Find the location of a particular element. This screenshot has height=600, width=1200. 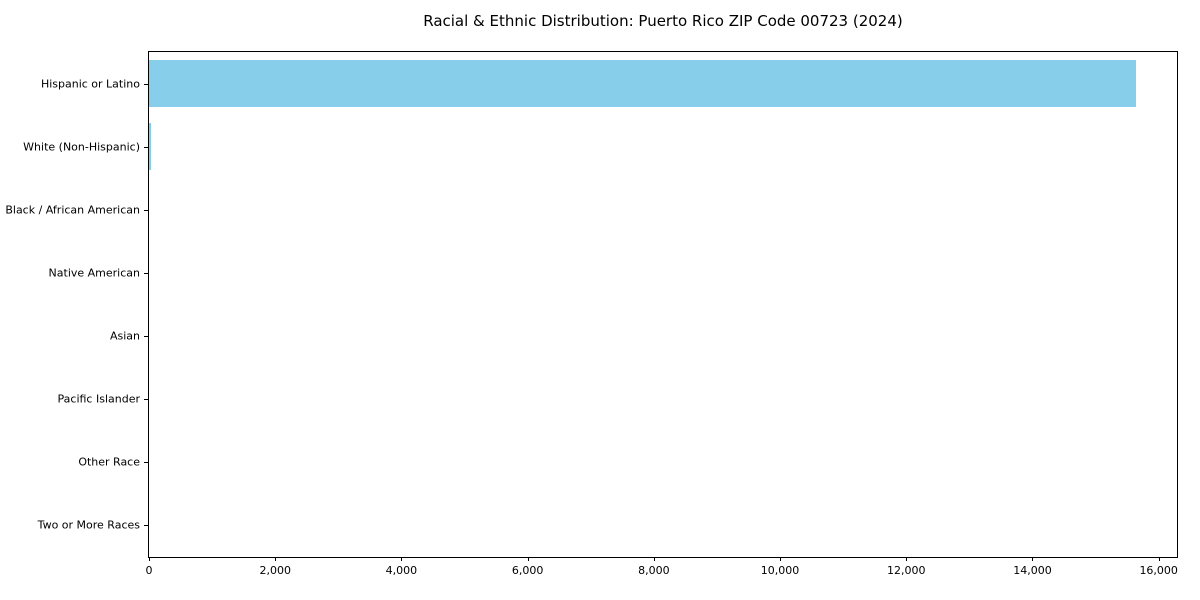

x-tick-label-0: 0 is located at coordinates (149, 570).